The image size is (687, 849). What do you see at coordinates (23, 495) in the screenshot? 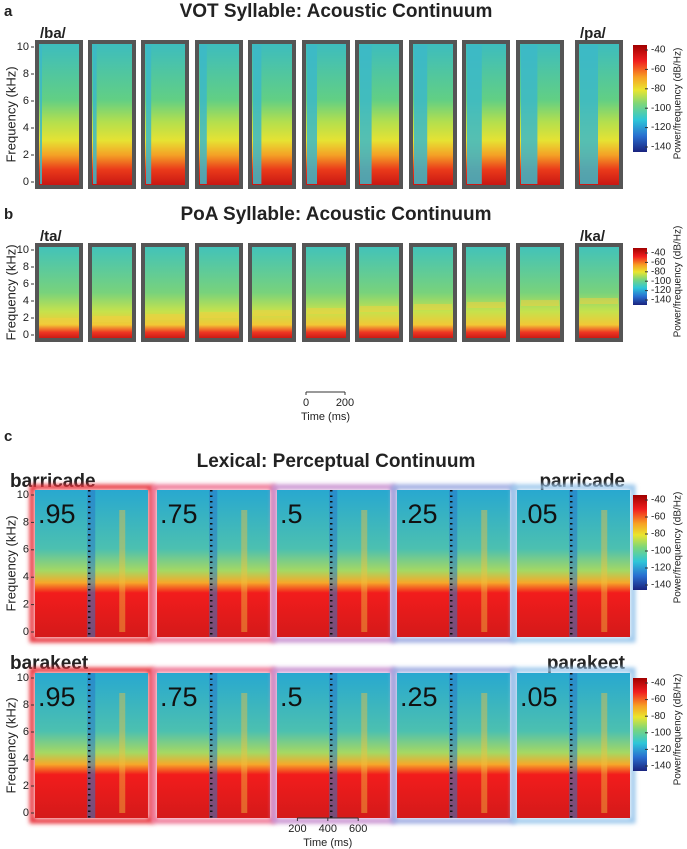
I see `y-tick-label: 10` at bounding box center [23, 495].